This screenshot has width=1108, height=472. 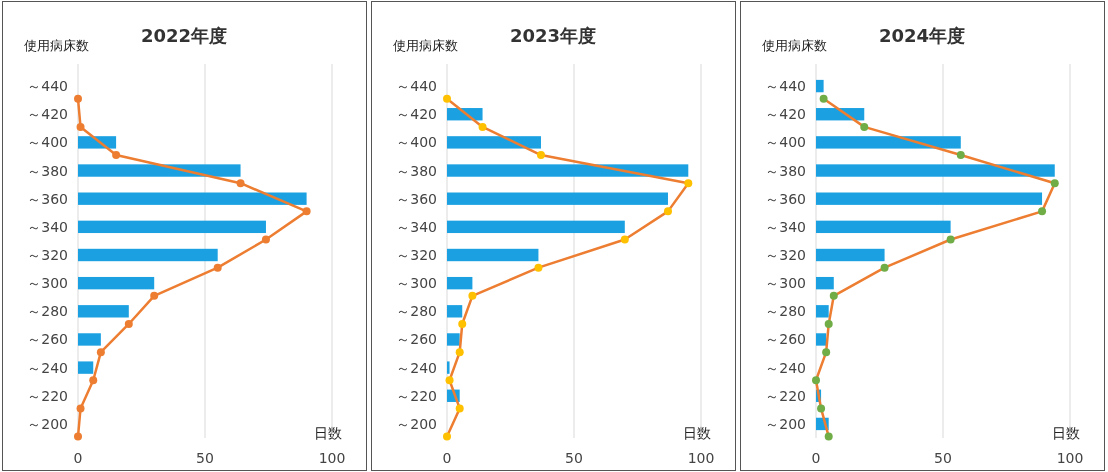 I want to click on chart-title: 2022年度, so click(x=184, y=35).